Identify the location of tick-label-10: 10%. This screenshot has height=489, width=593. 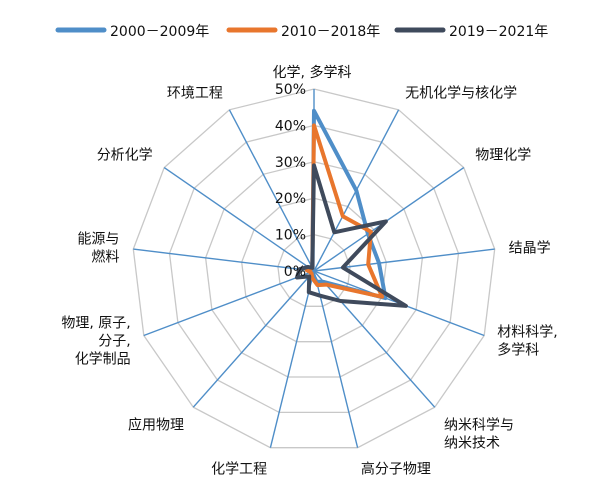
(290, 236).